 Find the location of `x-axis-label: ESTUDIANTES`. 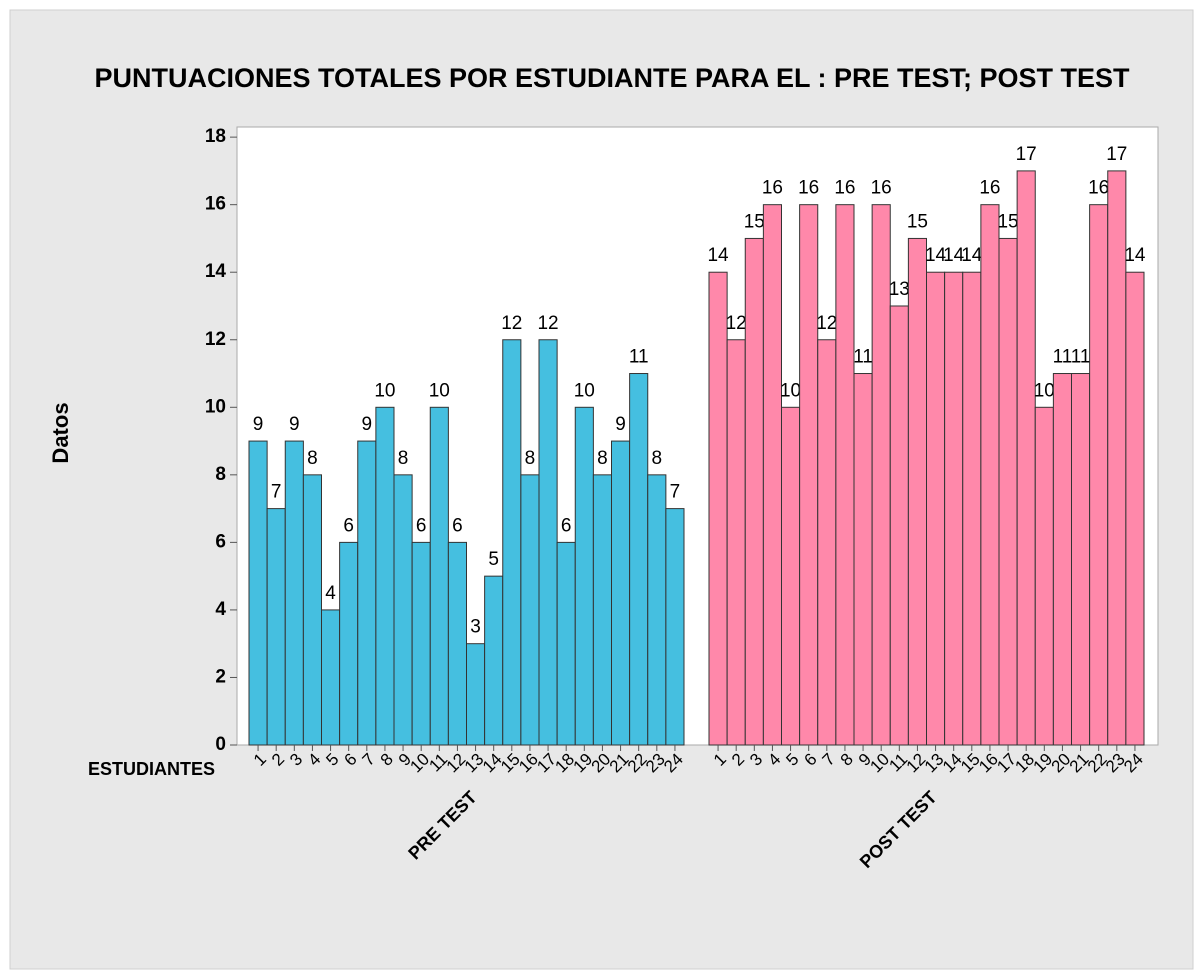

x-axis-label: ESTUDIANTES is located at coordinates (151, 769).